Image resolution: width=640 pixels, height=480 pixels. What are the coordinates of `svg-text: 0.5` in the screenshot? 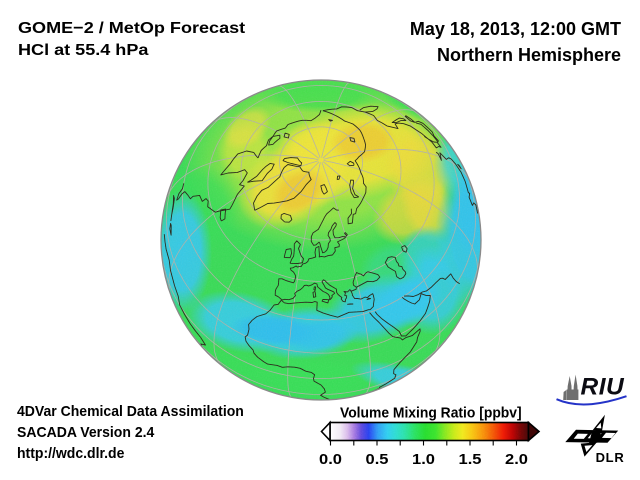 It's located at (377, 460).